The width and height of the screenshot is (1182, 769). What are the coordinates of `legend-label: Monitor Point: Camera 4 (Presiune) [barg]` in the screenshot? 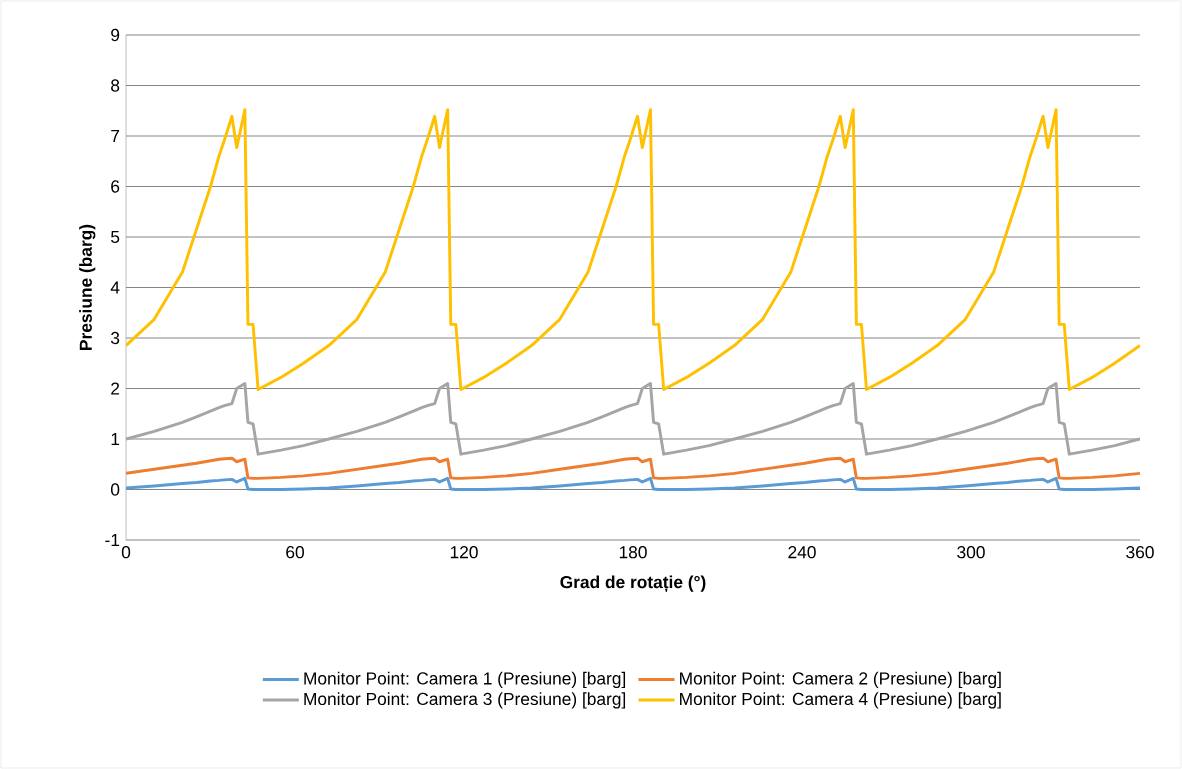 It's located at (840, 700).